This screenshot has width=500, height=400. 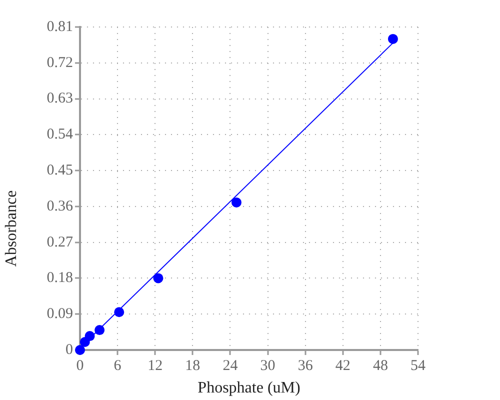 What do you see at coordinates (155, 366) in the screenshot?
I see `x-tick-label: 12` at bounding box center [155, 366].